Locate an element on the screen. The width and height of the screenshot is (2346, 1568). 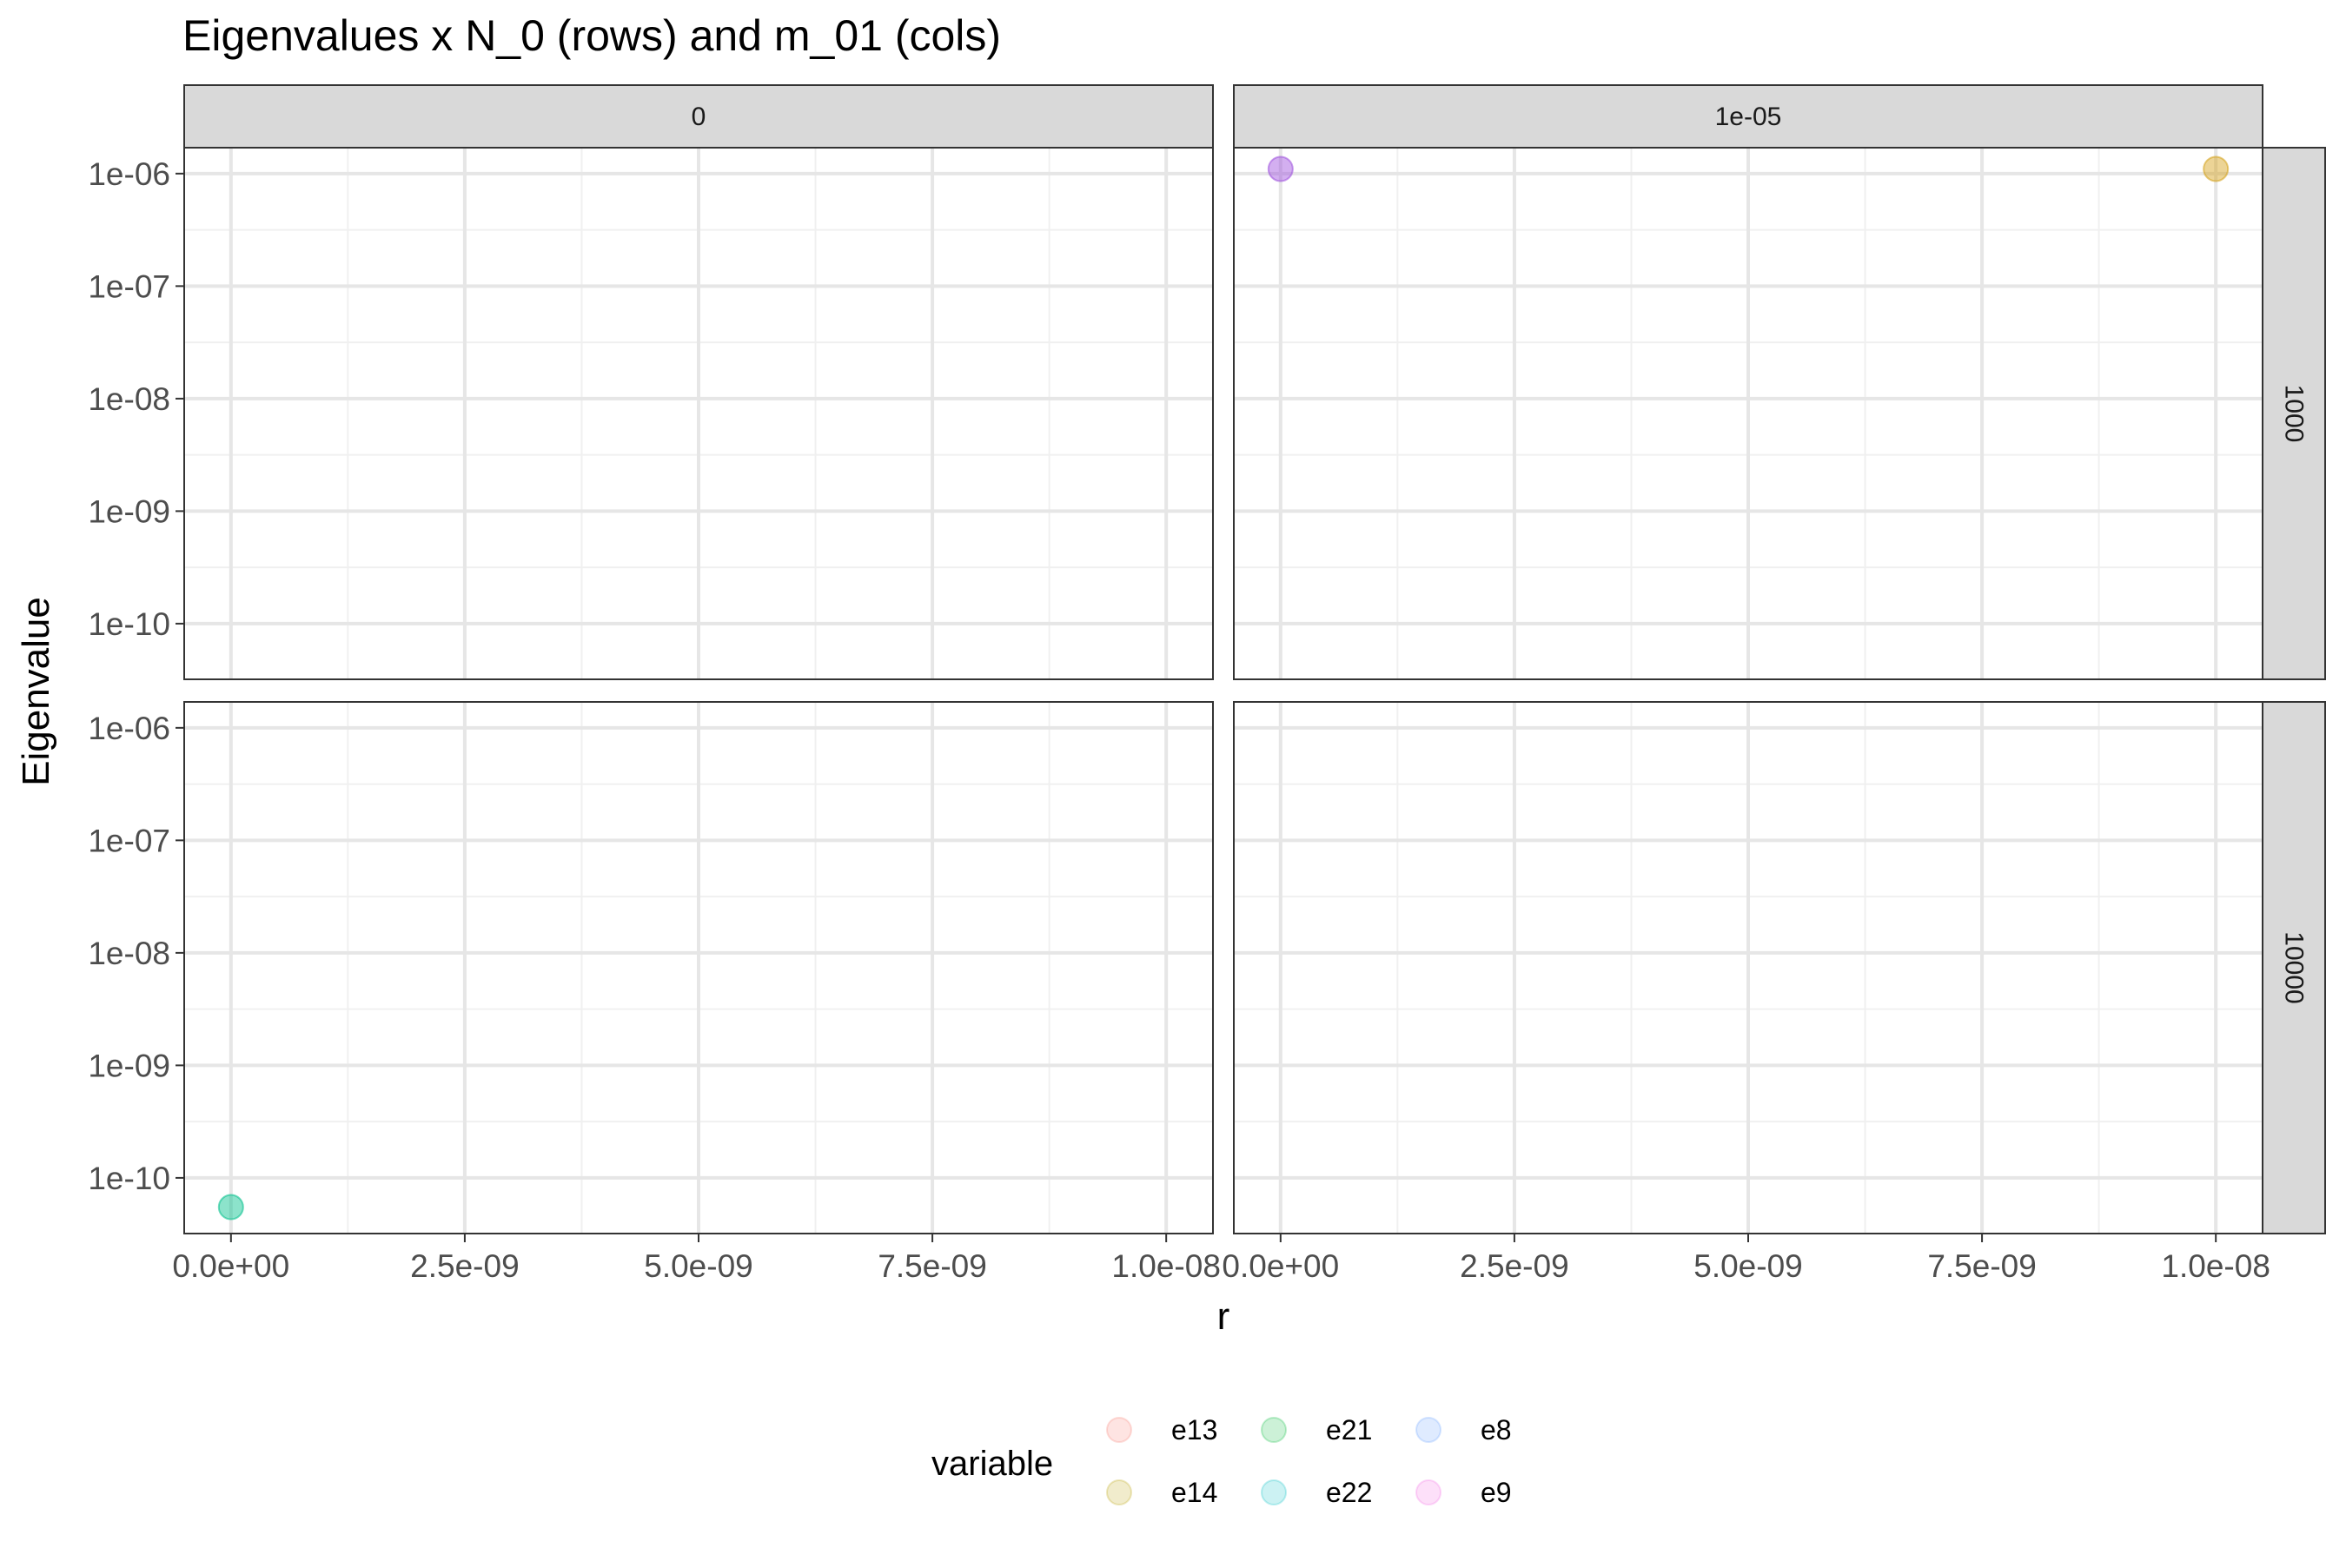
facet-strip-row-label: 1000 is located at coordinates (2294, 414).